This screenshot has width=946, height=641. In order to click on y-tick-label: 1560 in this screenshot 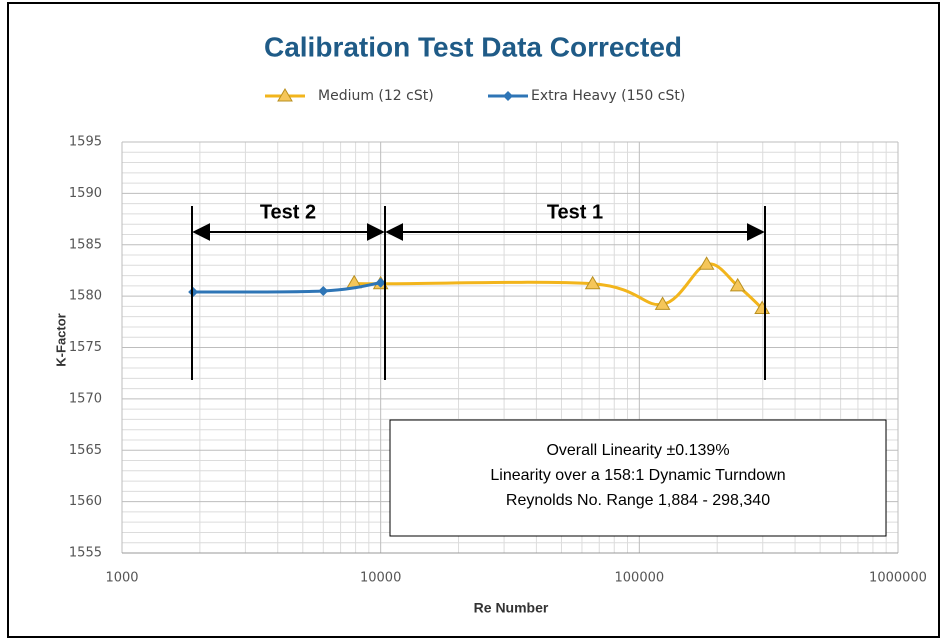, I will do `click(85, 501)`.